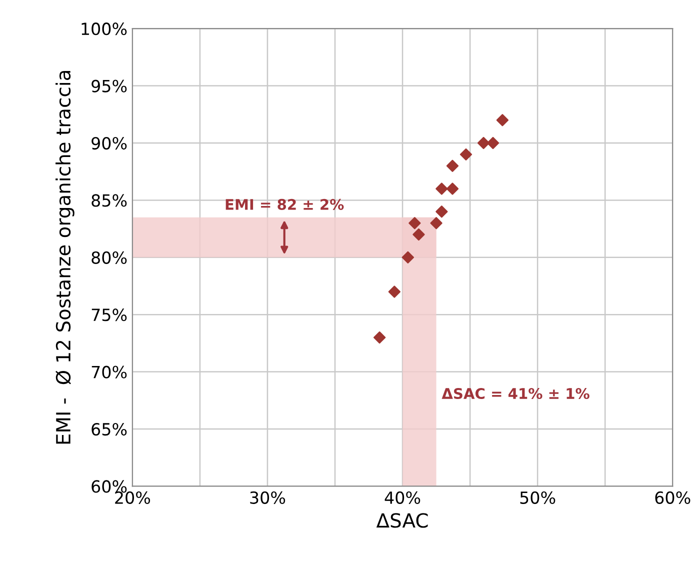 The image size is (697, 572). I want to click on x-tick-label: 20%, so click(132, 497).